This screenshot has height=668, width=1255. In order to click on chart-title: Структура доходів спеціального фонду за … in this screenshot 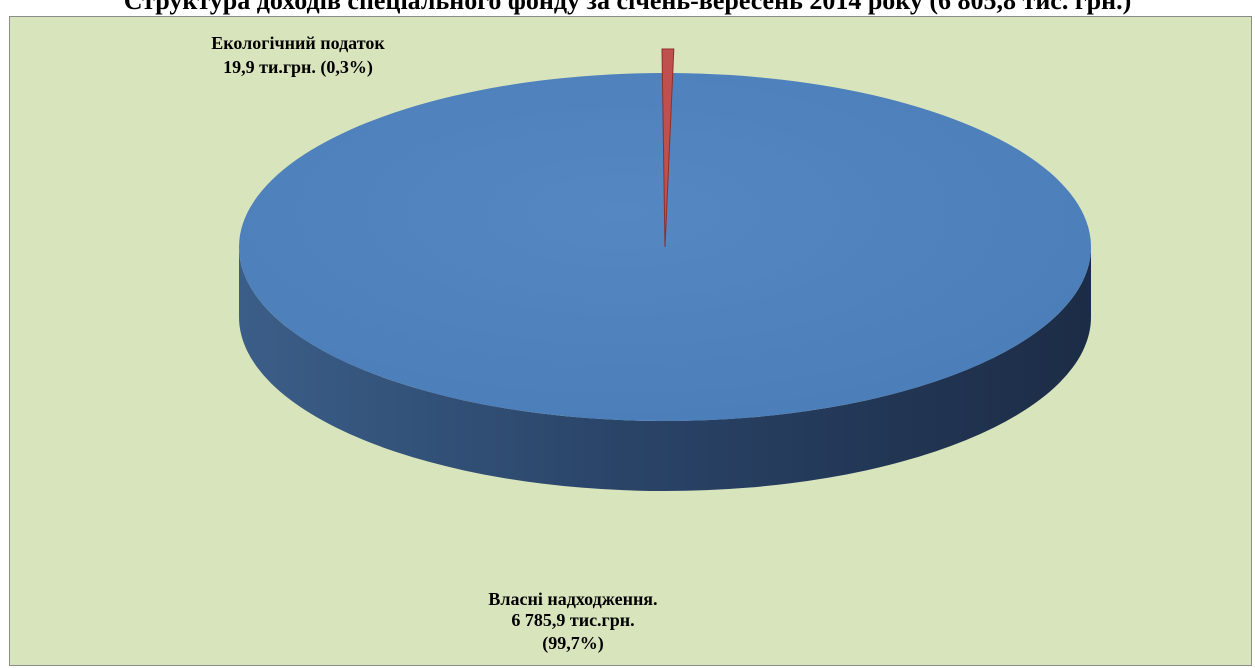, I will do `click(627, 7)`.